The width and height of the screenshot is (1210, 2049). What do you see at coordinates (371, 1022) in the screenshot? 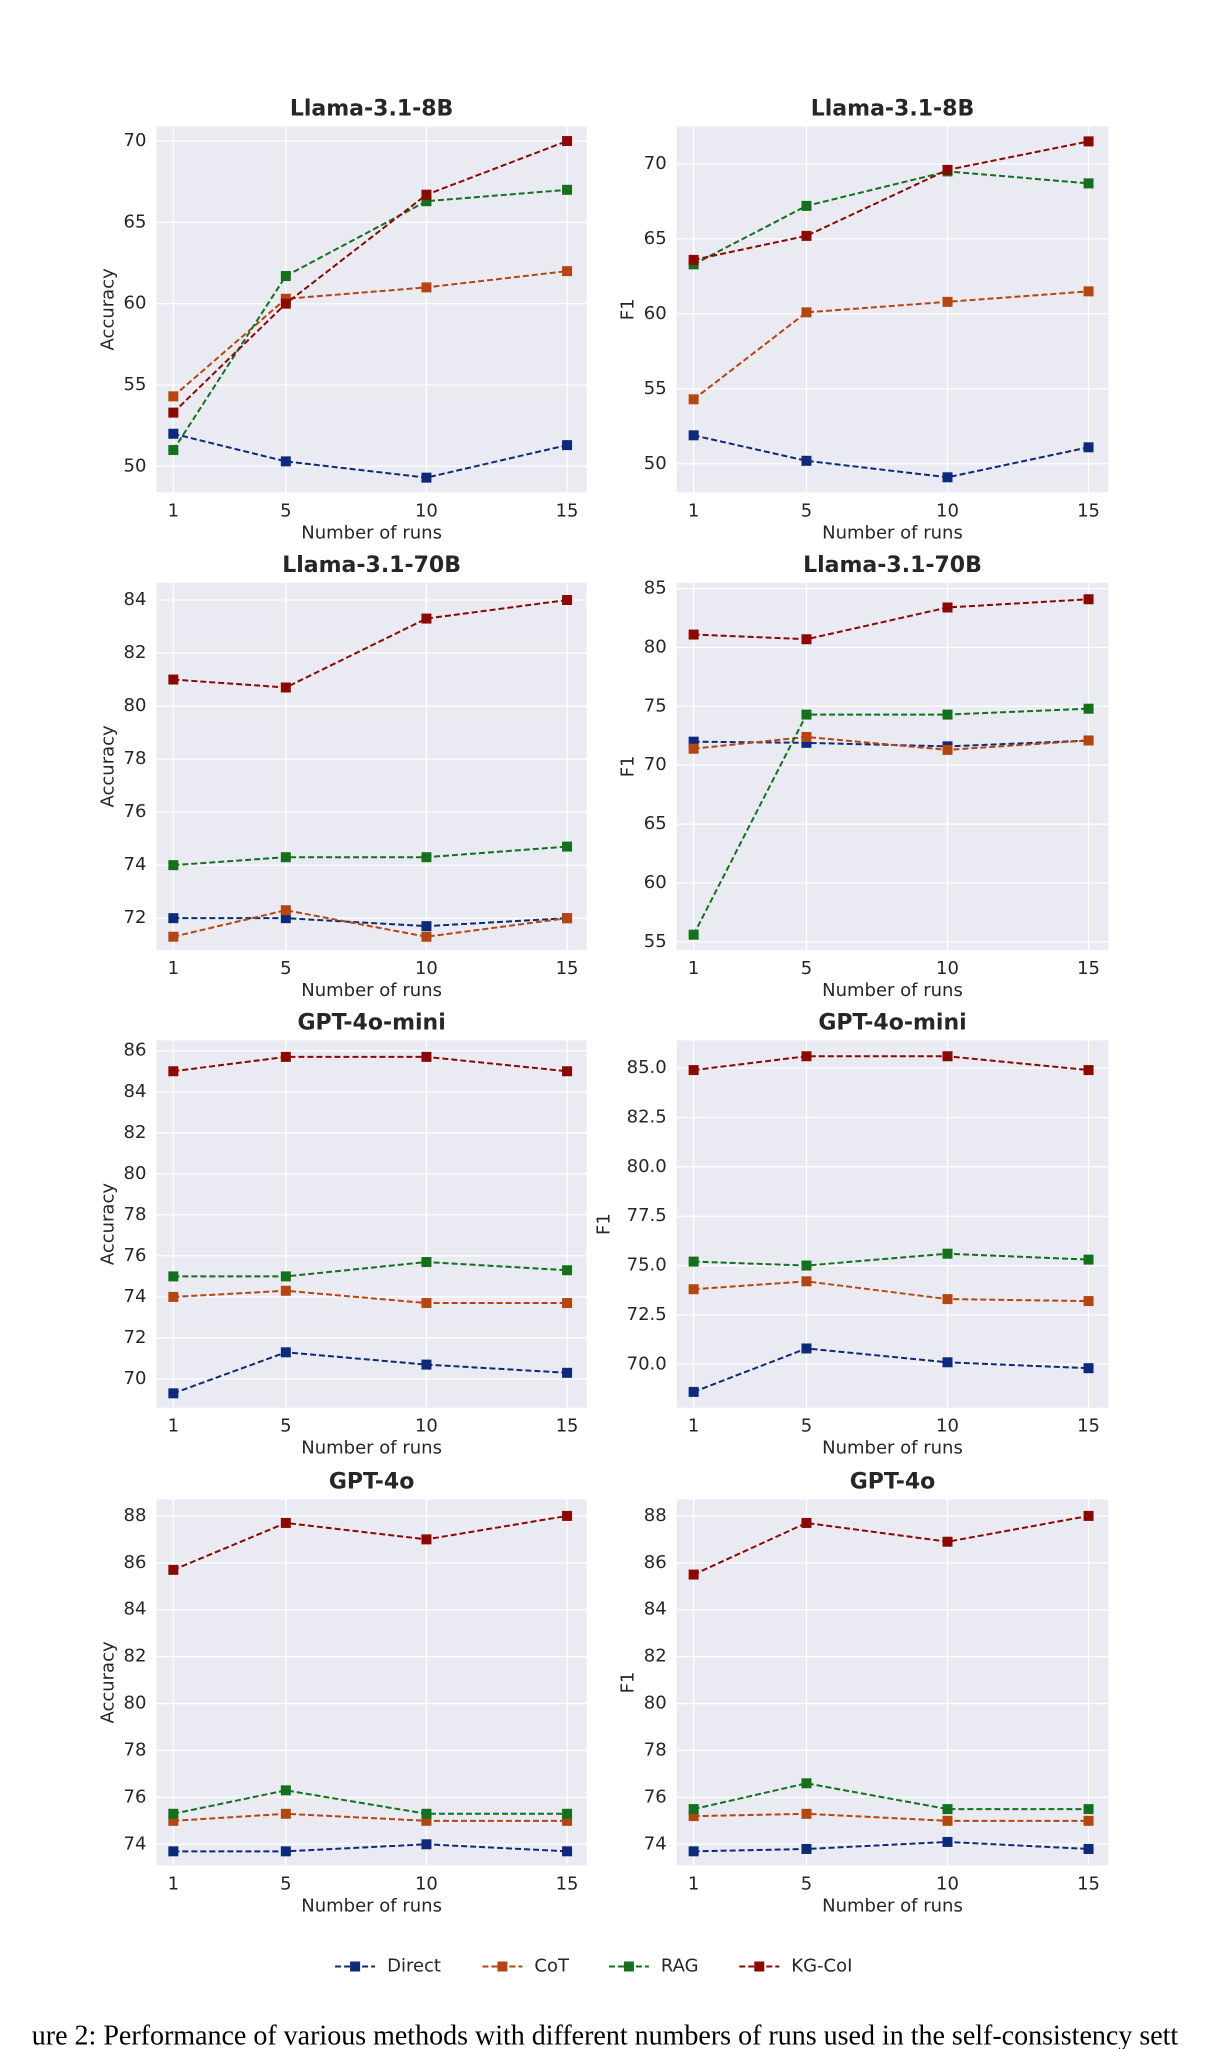
I see `chart-title: GPT-4o-mini` at bounding box center [371, 1022].